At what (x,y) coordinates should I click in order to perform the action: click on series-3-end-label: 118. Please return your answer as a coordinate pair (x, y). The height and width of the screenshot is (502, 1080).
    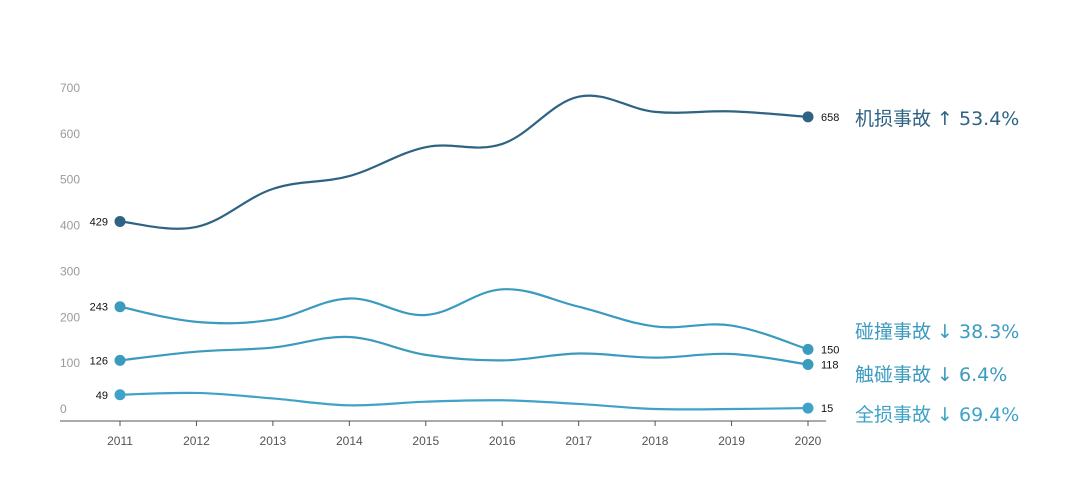
    Looking at the image, I should click on (830, 366).